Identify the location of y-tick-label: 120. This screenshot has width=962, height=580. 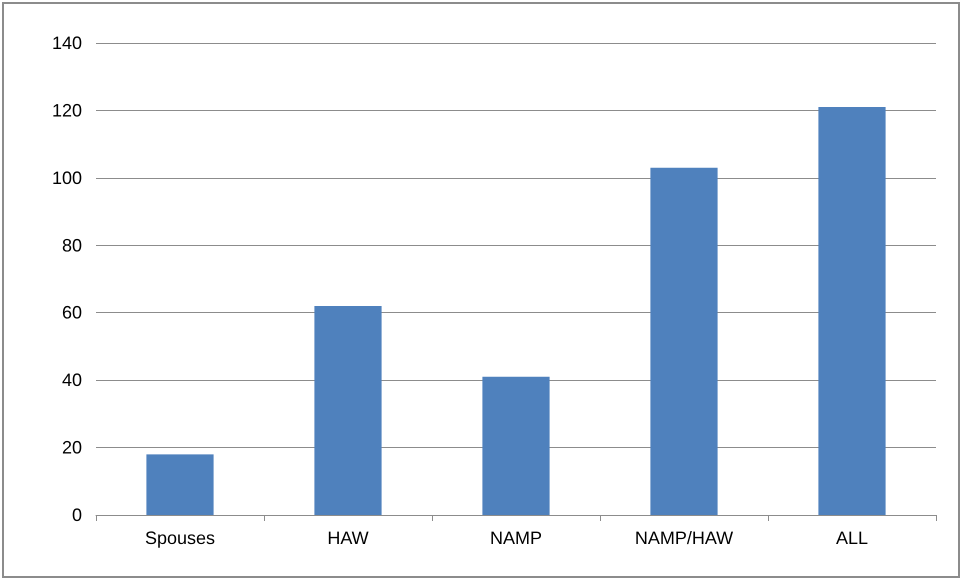
(67, 110).